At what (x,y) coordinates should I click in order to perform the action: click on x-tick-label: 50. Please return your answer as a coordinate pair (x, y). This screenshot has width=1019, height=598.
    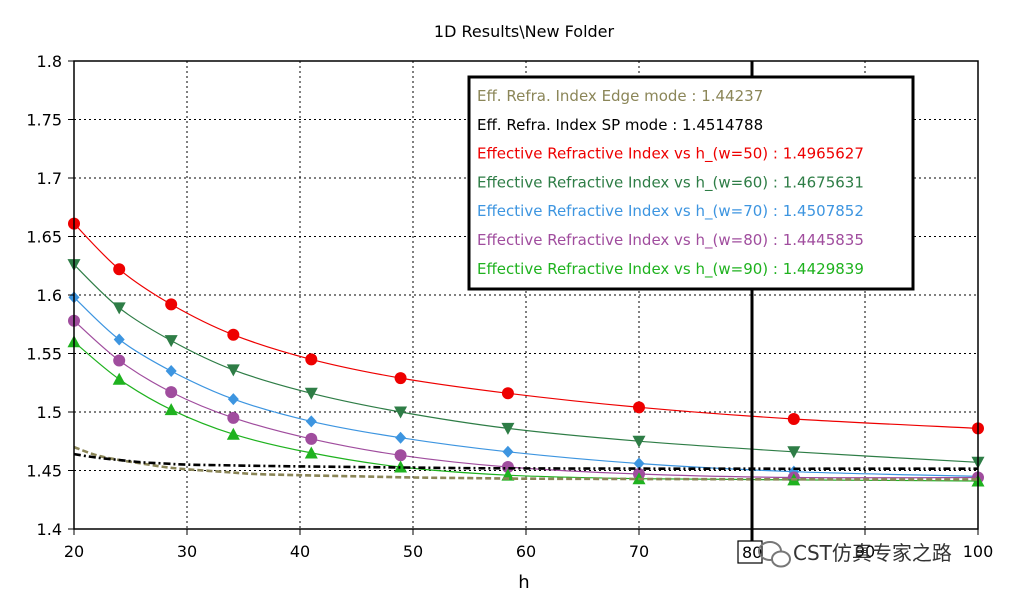
    Looking at the image, I should click on (413, 551).